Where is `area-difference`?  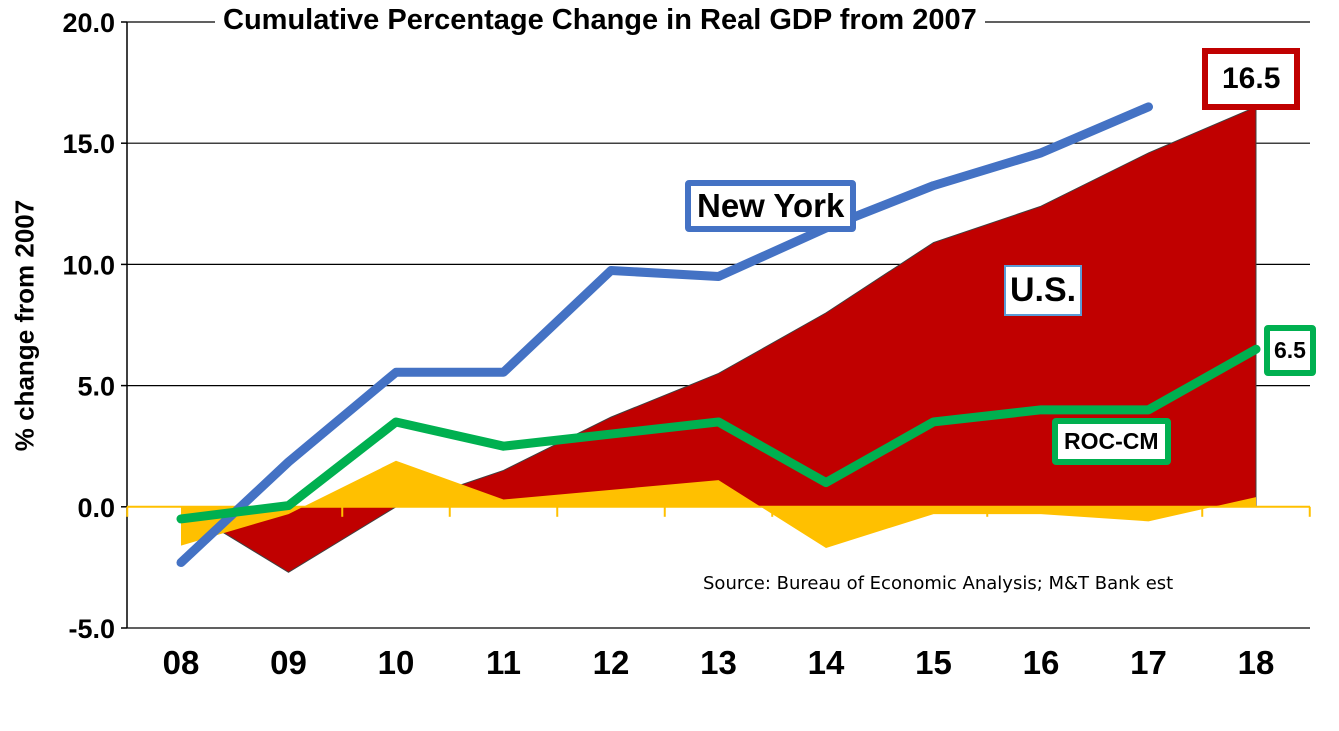
area-difference is located at coordinates (718, 504).